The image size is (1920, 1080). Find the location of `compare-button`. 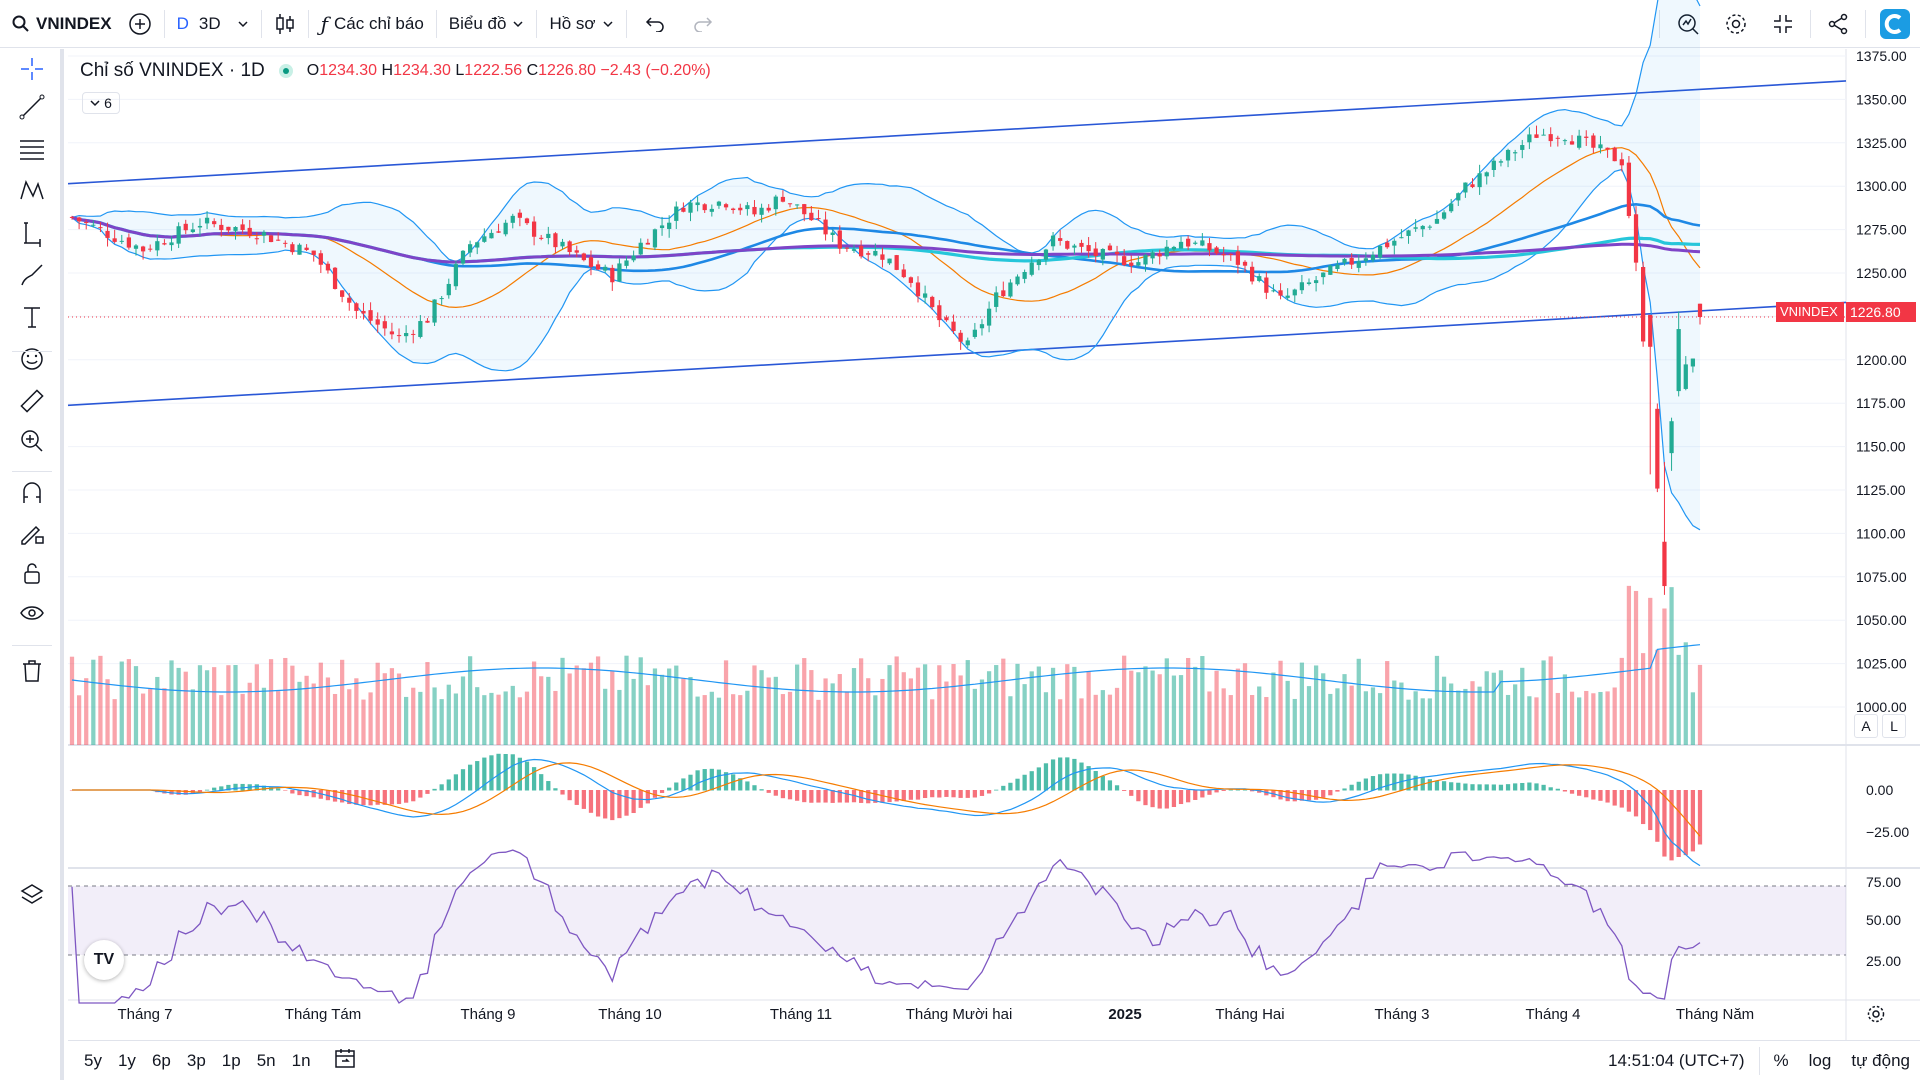

compare-button is located at coordinates (140, 24).